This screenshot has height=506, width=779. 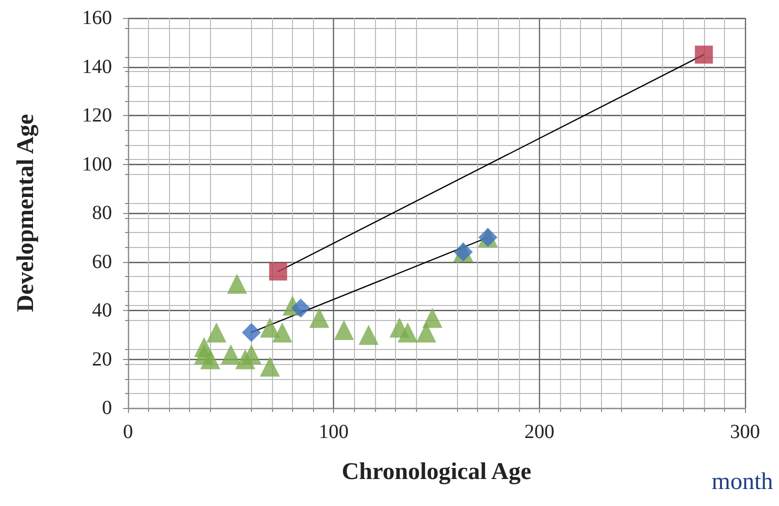 What do you see at coordinates (102, 261) in the screenshot?
I see `y-tick-label: 60` at bounding box center [102, 261].